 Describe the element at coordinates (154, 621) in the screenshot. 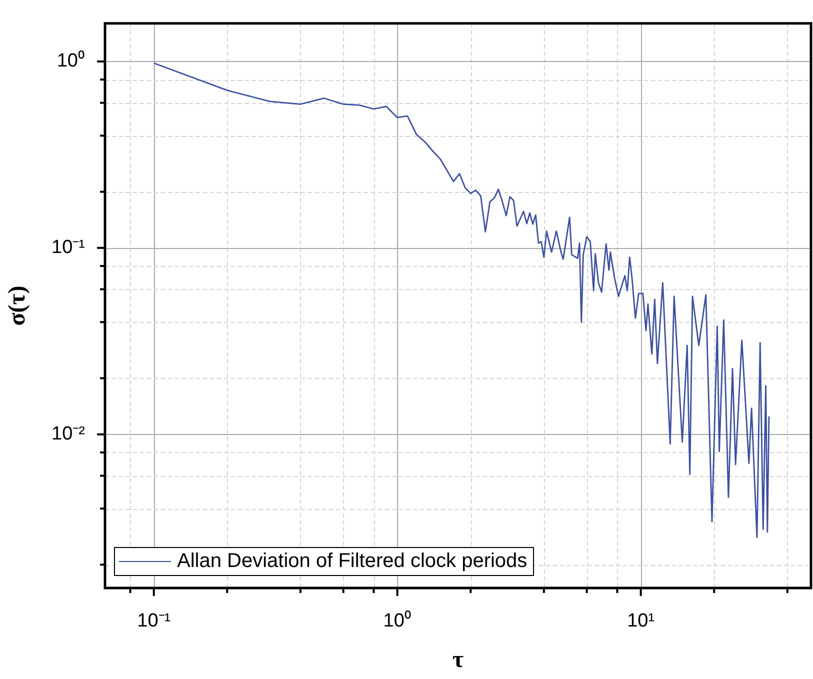

I see `x-tick-label: 10⁻¹` at that location.